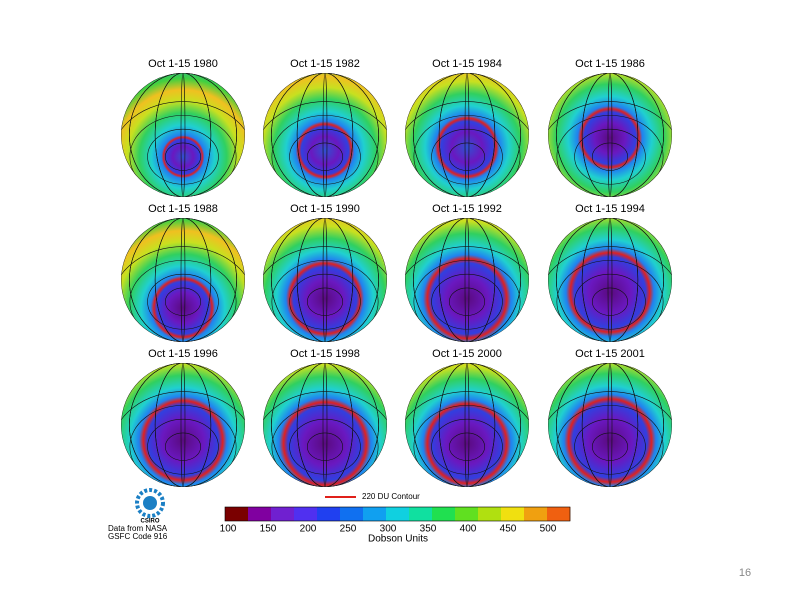 This screenshot has height=600, width=800. What do you see at coordinates (268, 529) in the screenshot?
I see `colorbar-tick: 150` at bounding box center [268, 529].